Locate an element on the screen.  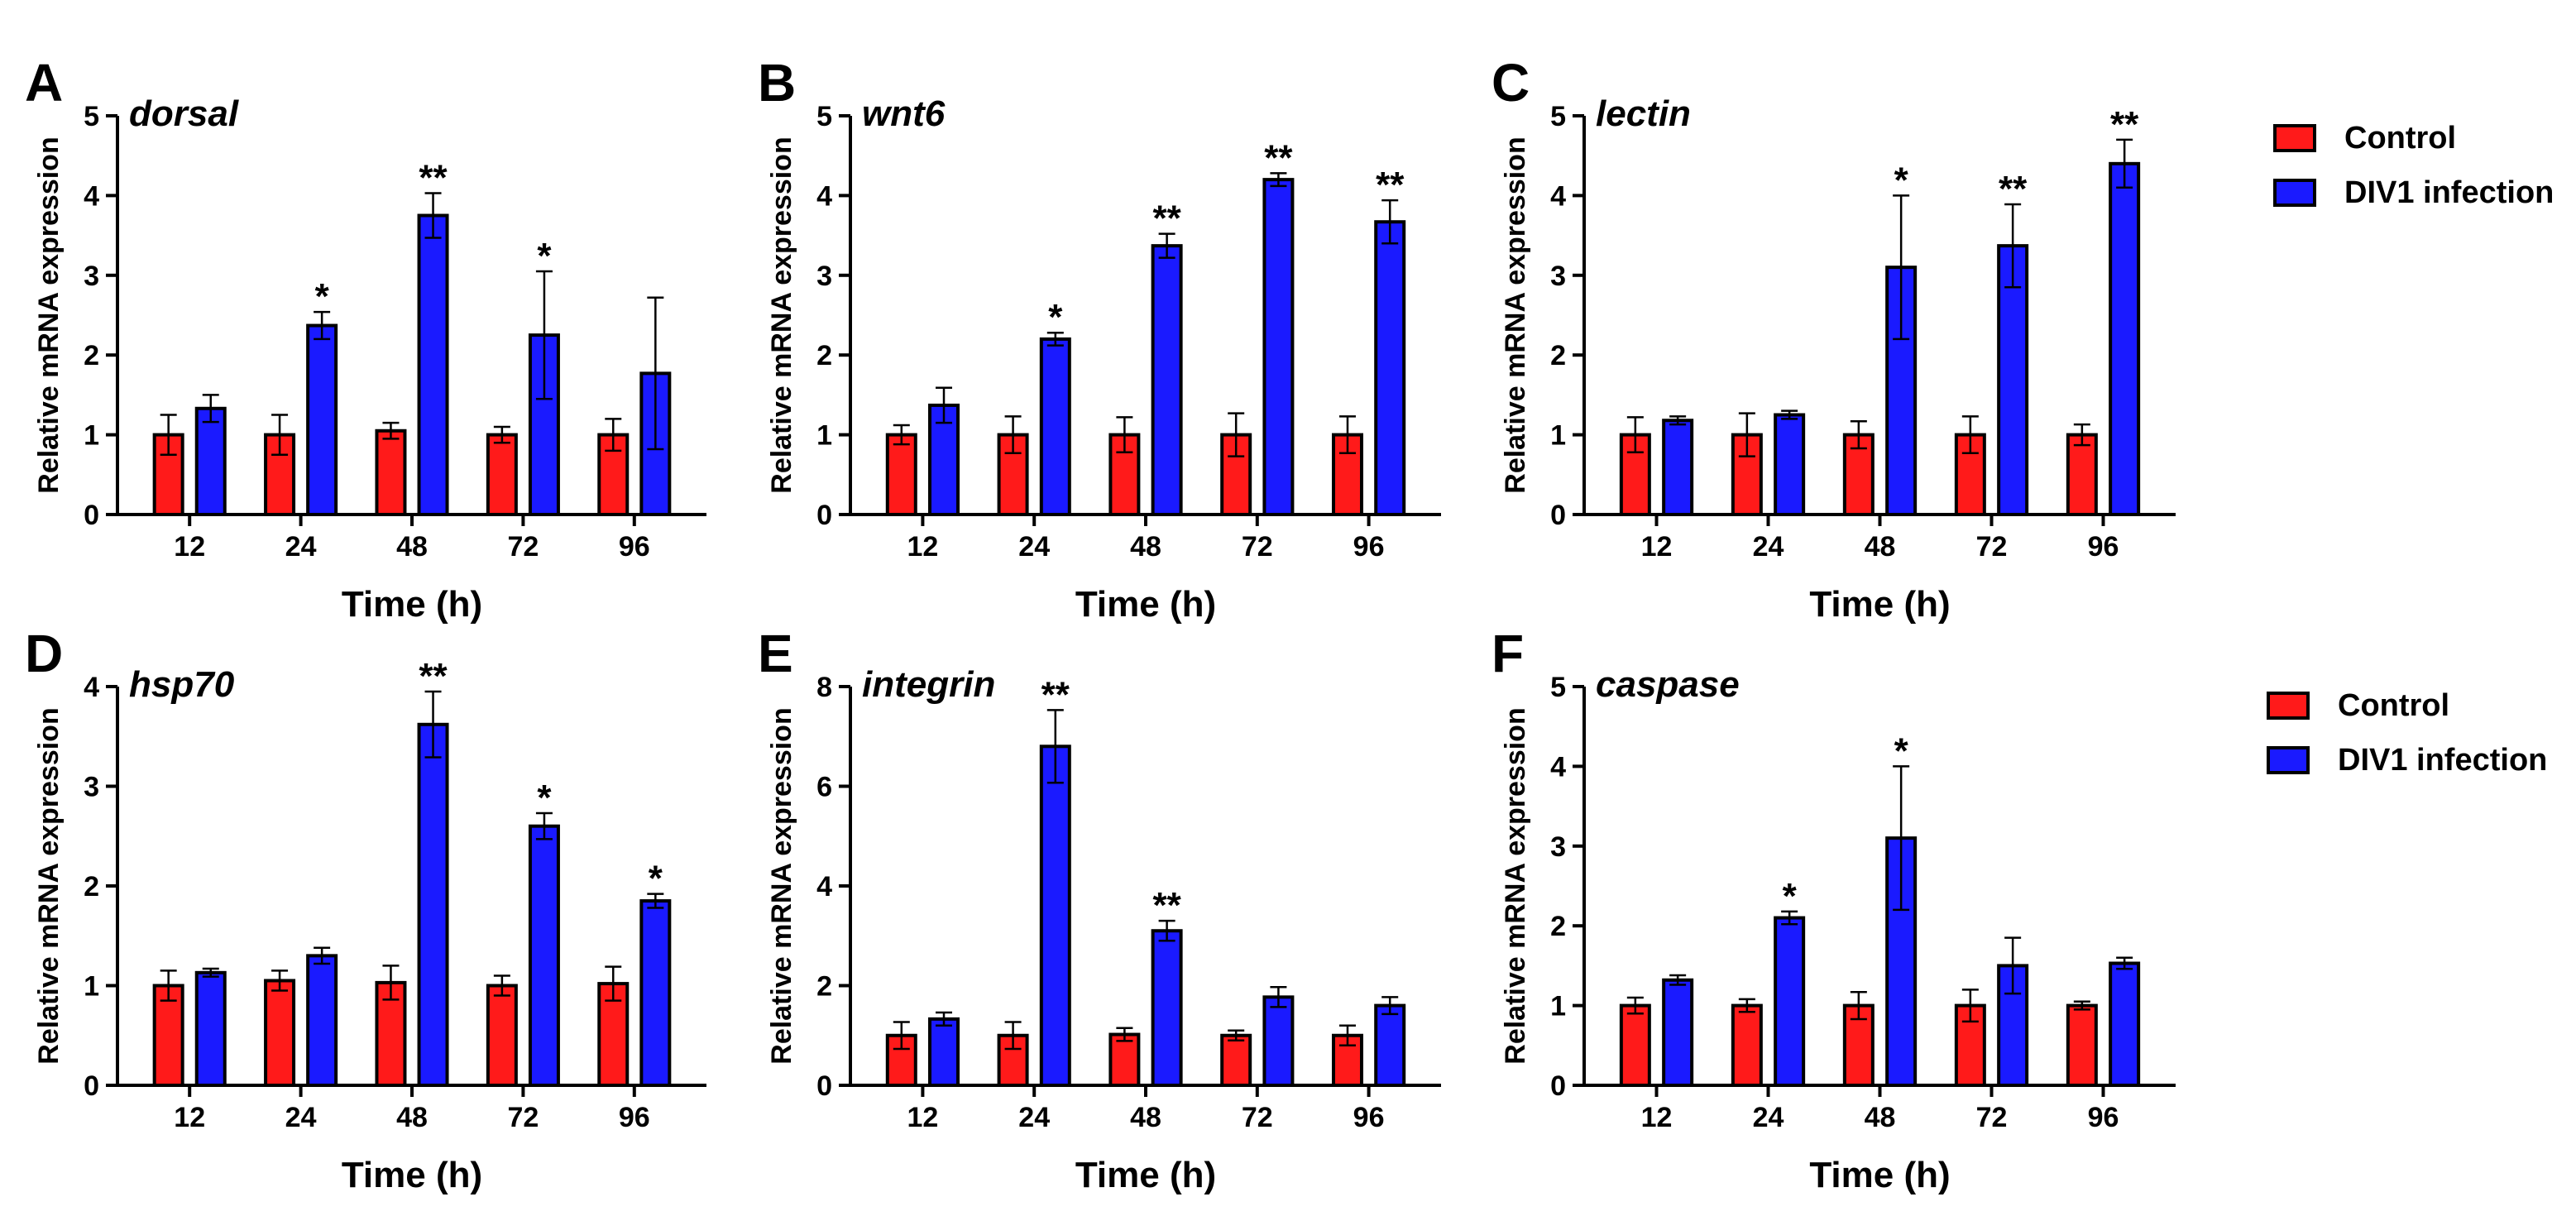
panel-letter: B is located at coordinates (777, 83).